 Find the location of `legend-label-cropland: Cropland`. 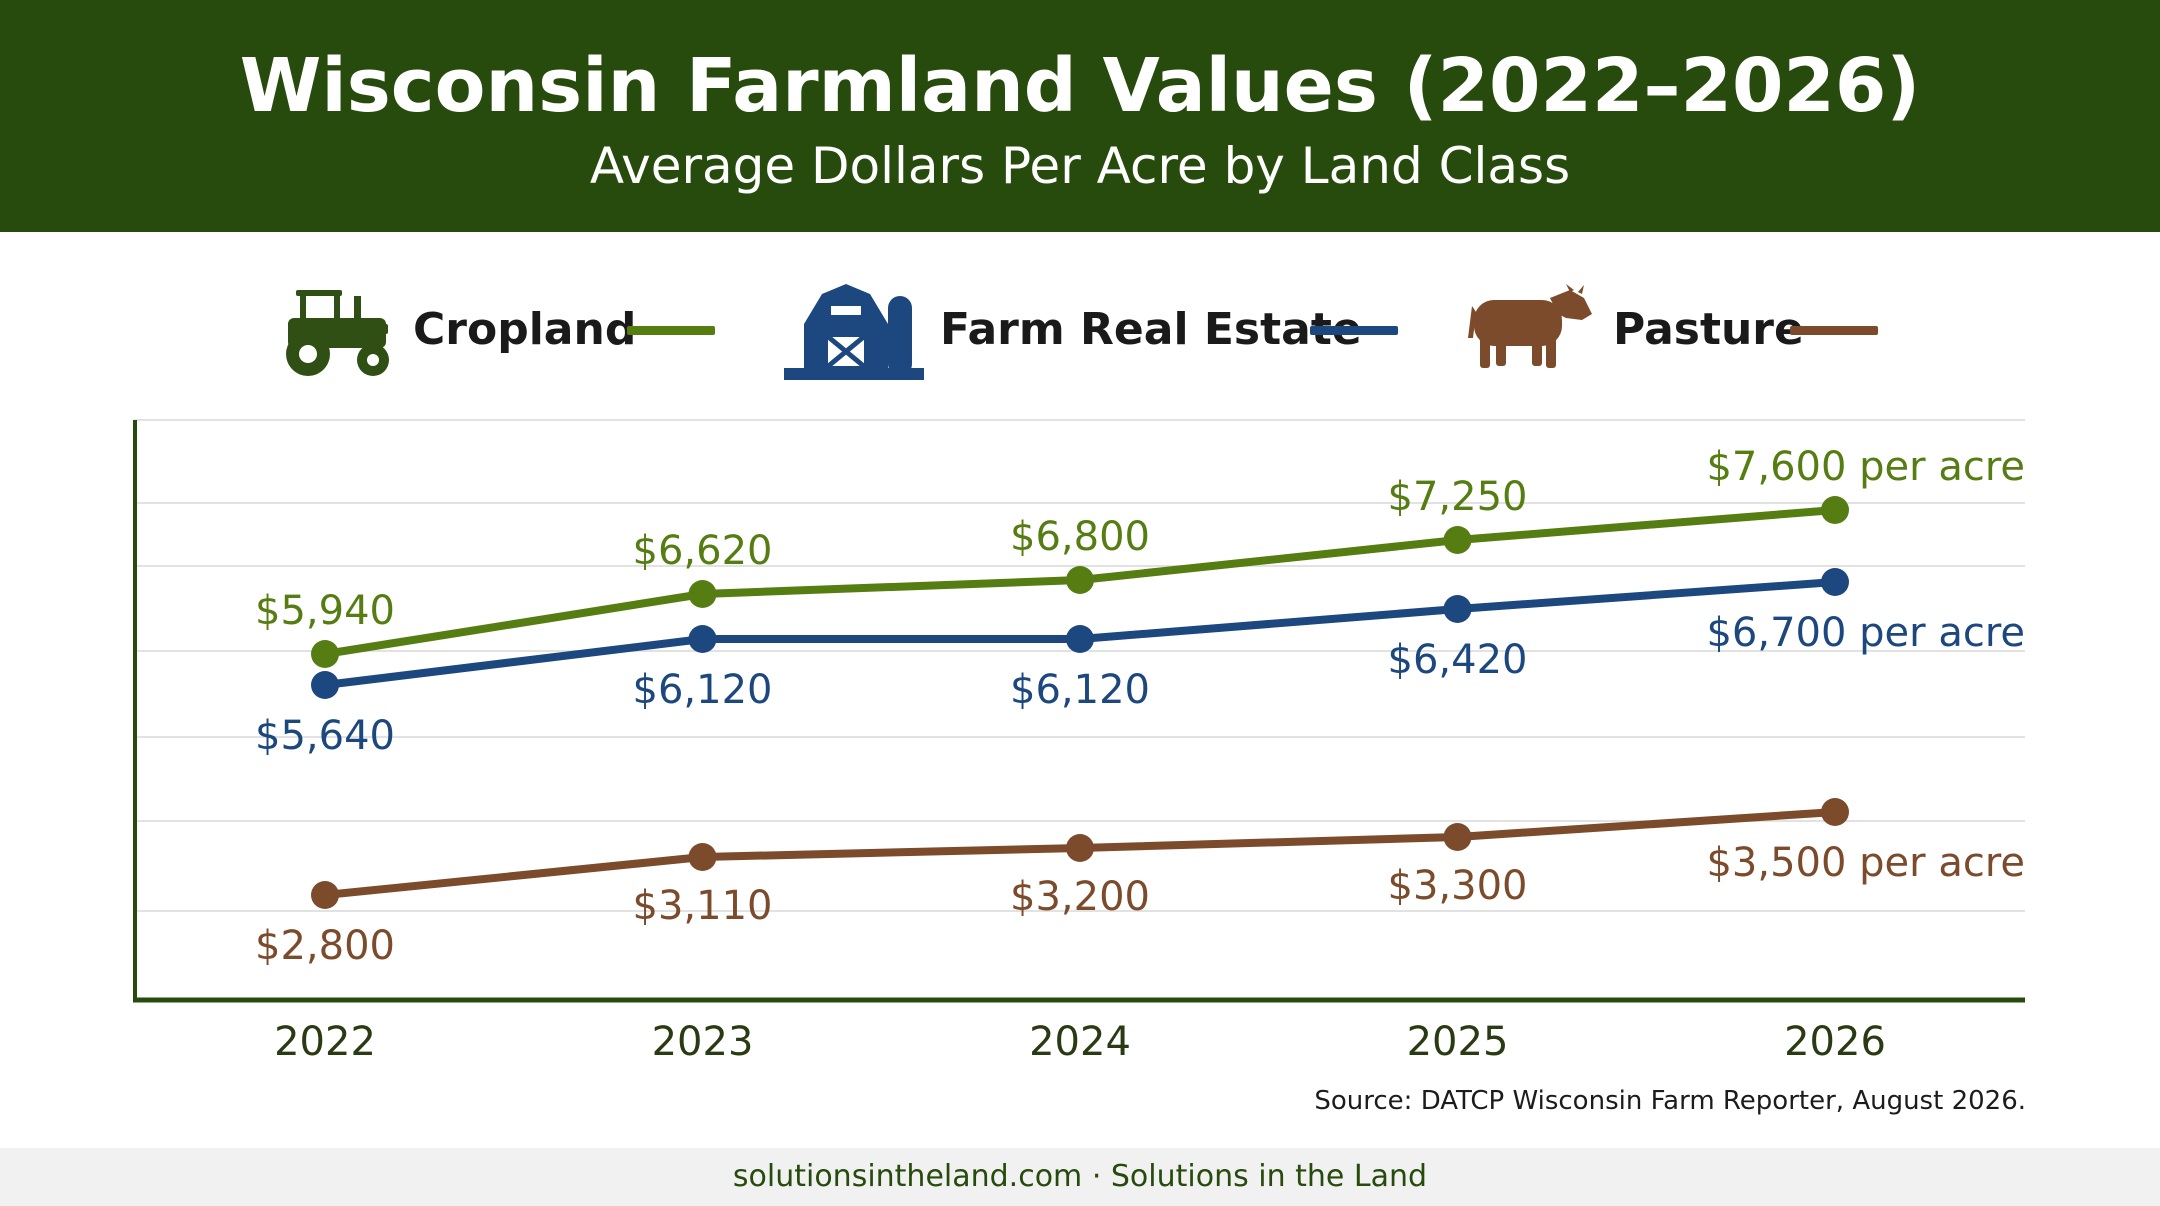

legend-label-cropland: Cropland is located at coordinates (525, 329).